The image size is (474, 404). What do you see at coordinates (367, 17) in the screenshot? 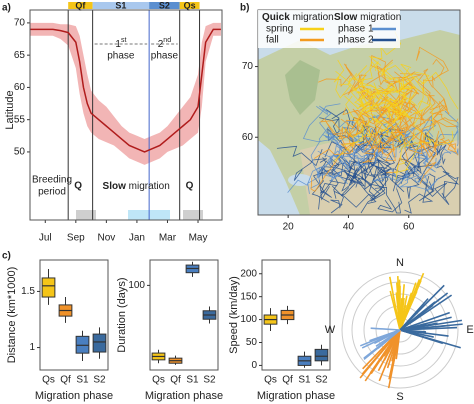
I see `legend-title: Slow migration` at bounding box center [367, 17].